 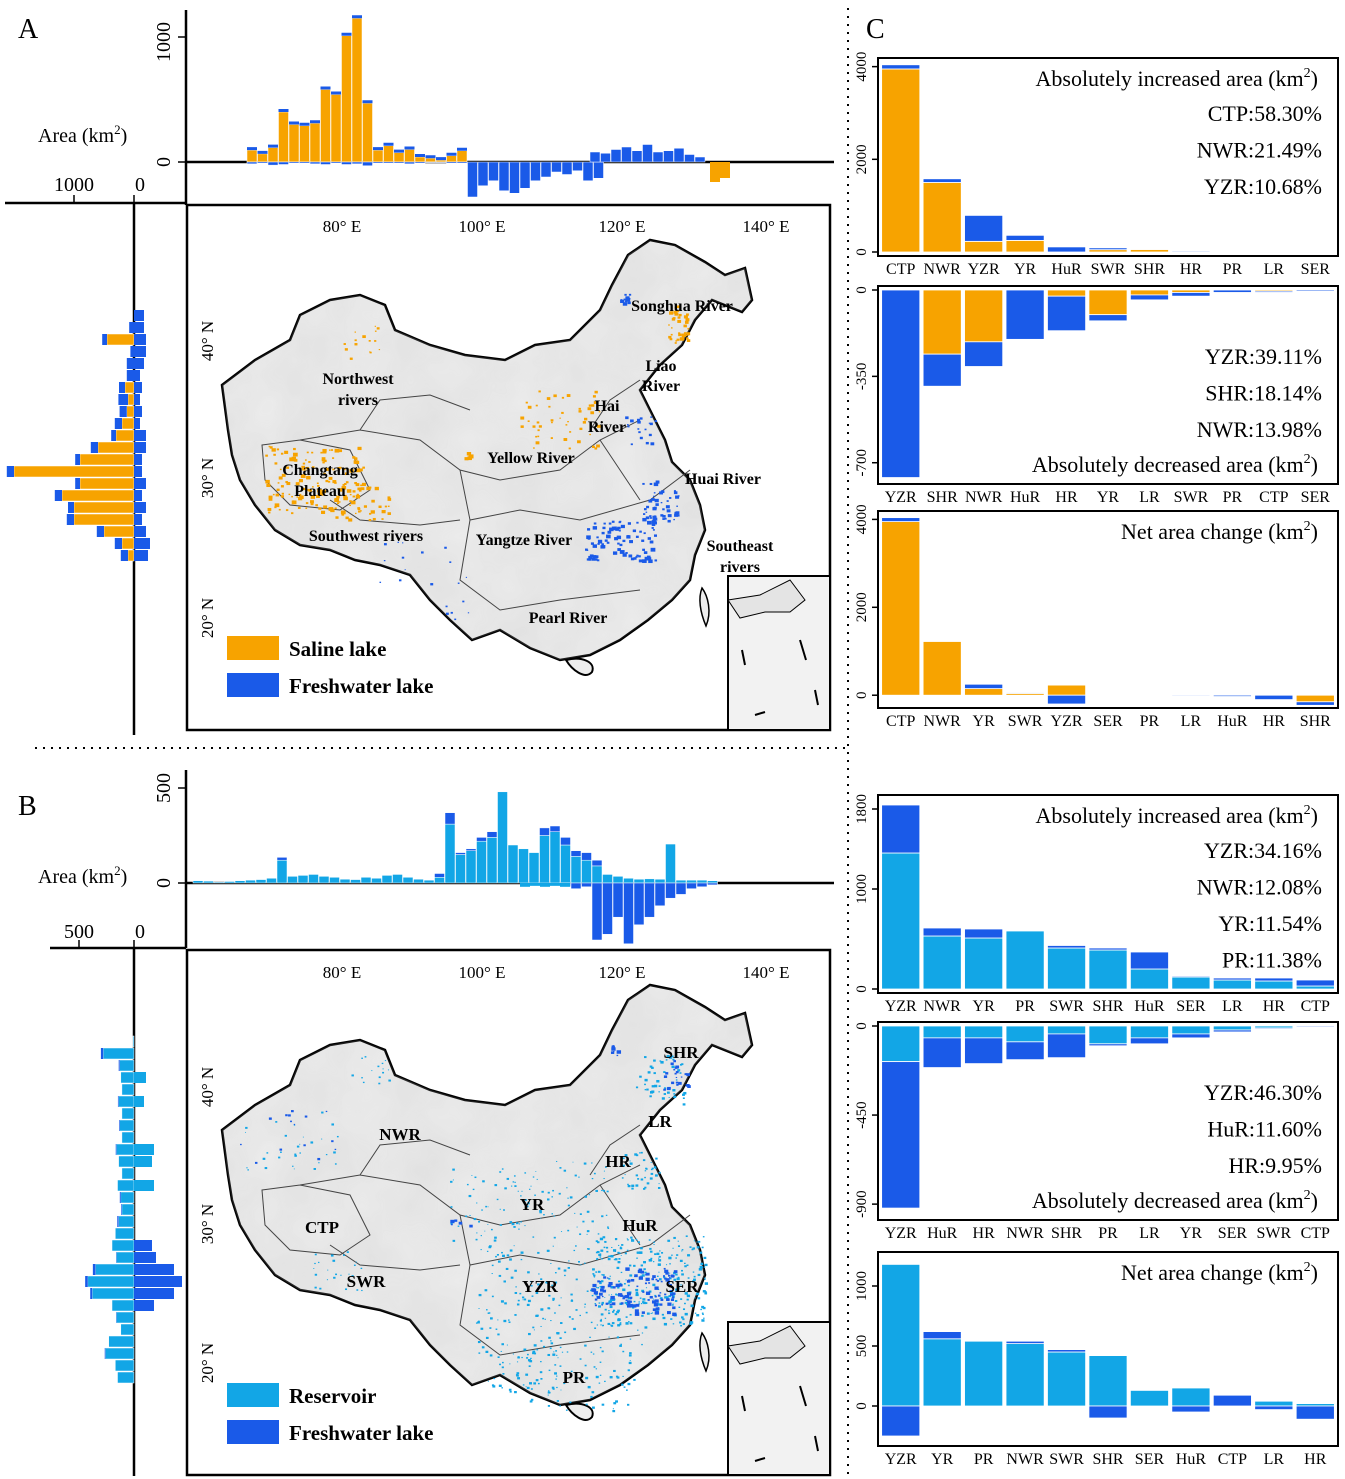 What do you see at coordinates (400, 1134) in the screenshot?
I see `svg-text: NWR` at bounding box center [400, 1134].